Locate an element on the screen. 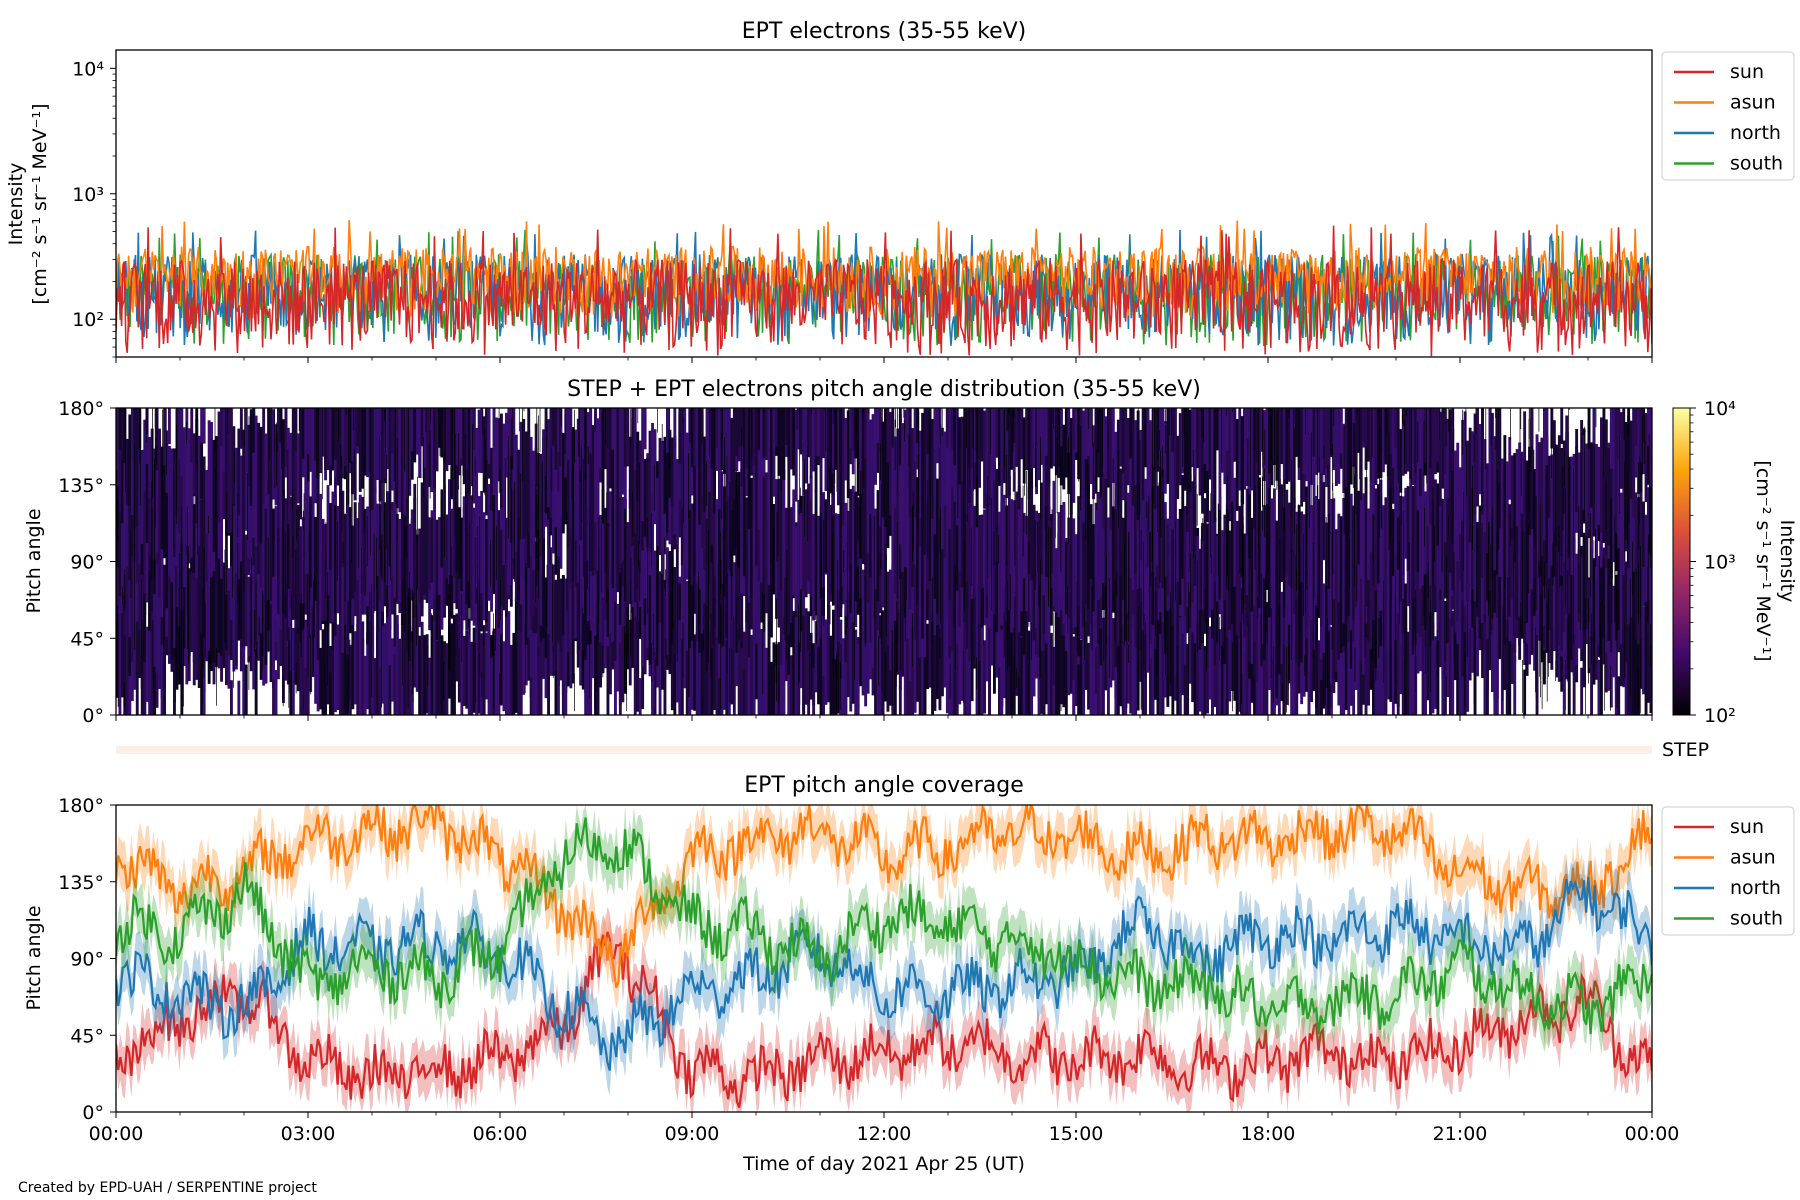 The image size is (1800, 1200). panel3-xtick-label-6: 18:00 is located at coordinates (1268, 1134).